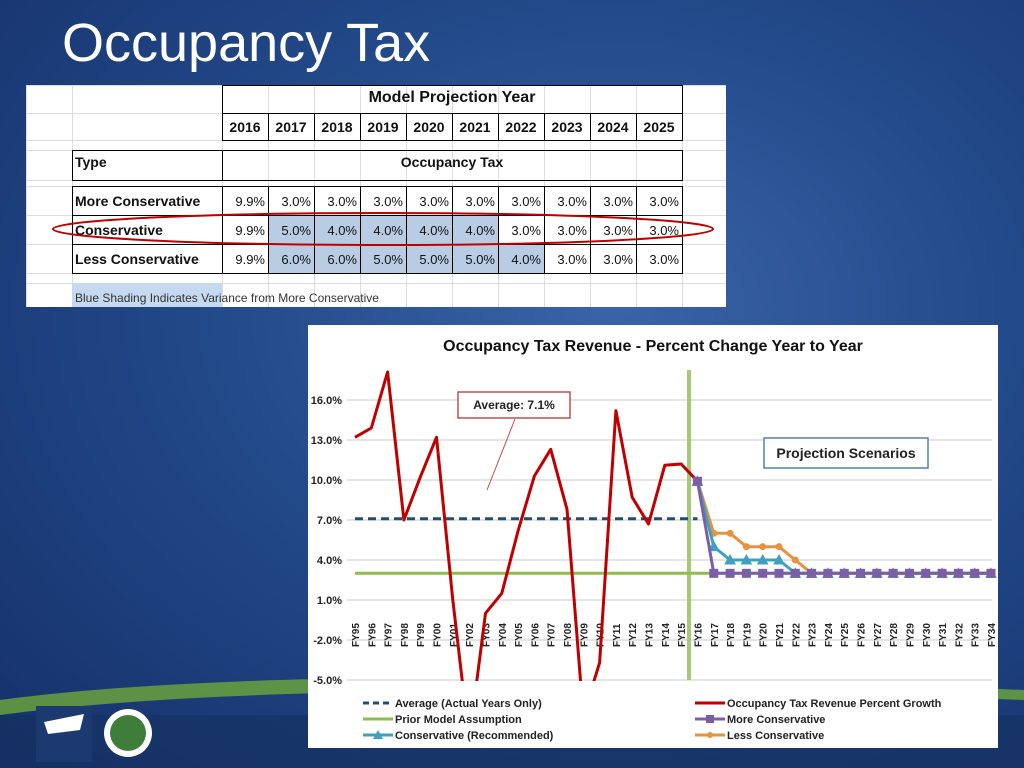 The image size is (1024, 768). Describe the element at coordinates (389, 635) in the screenshot. I see `x-tick-label: FY97` at that location.